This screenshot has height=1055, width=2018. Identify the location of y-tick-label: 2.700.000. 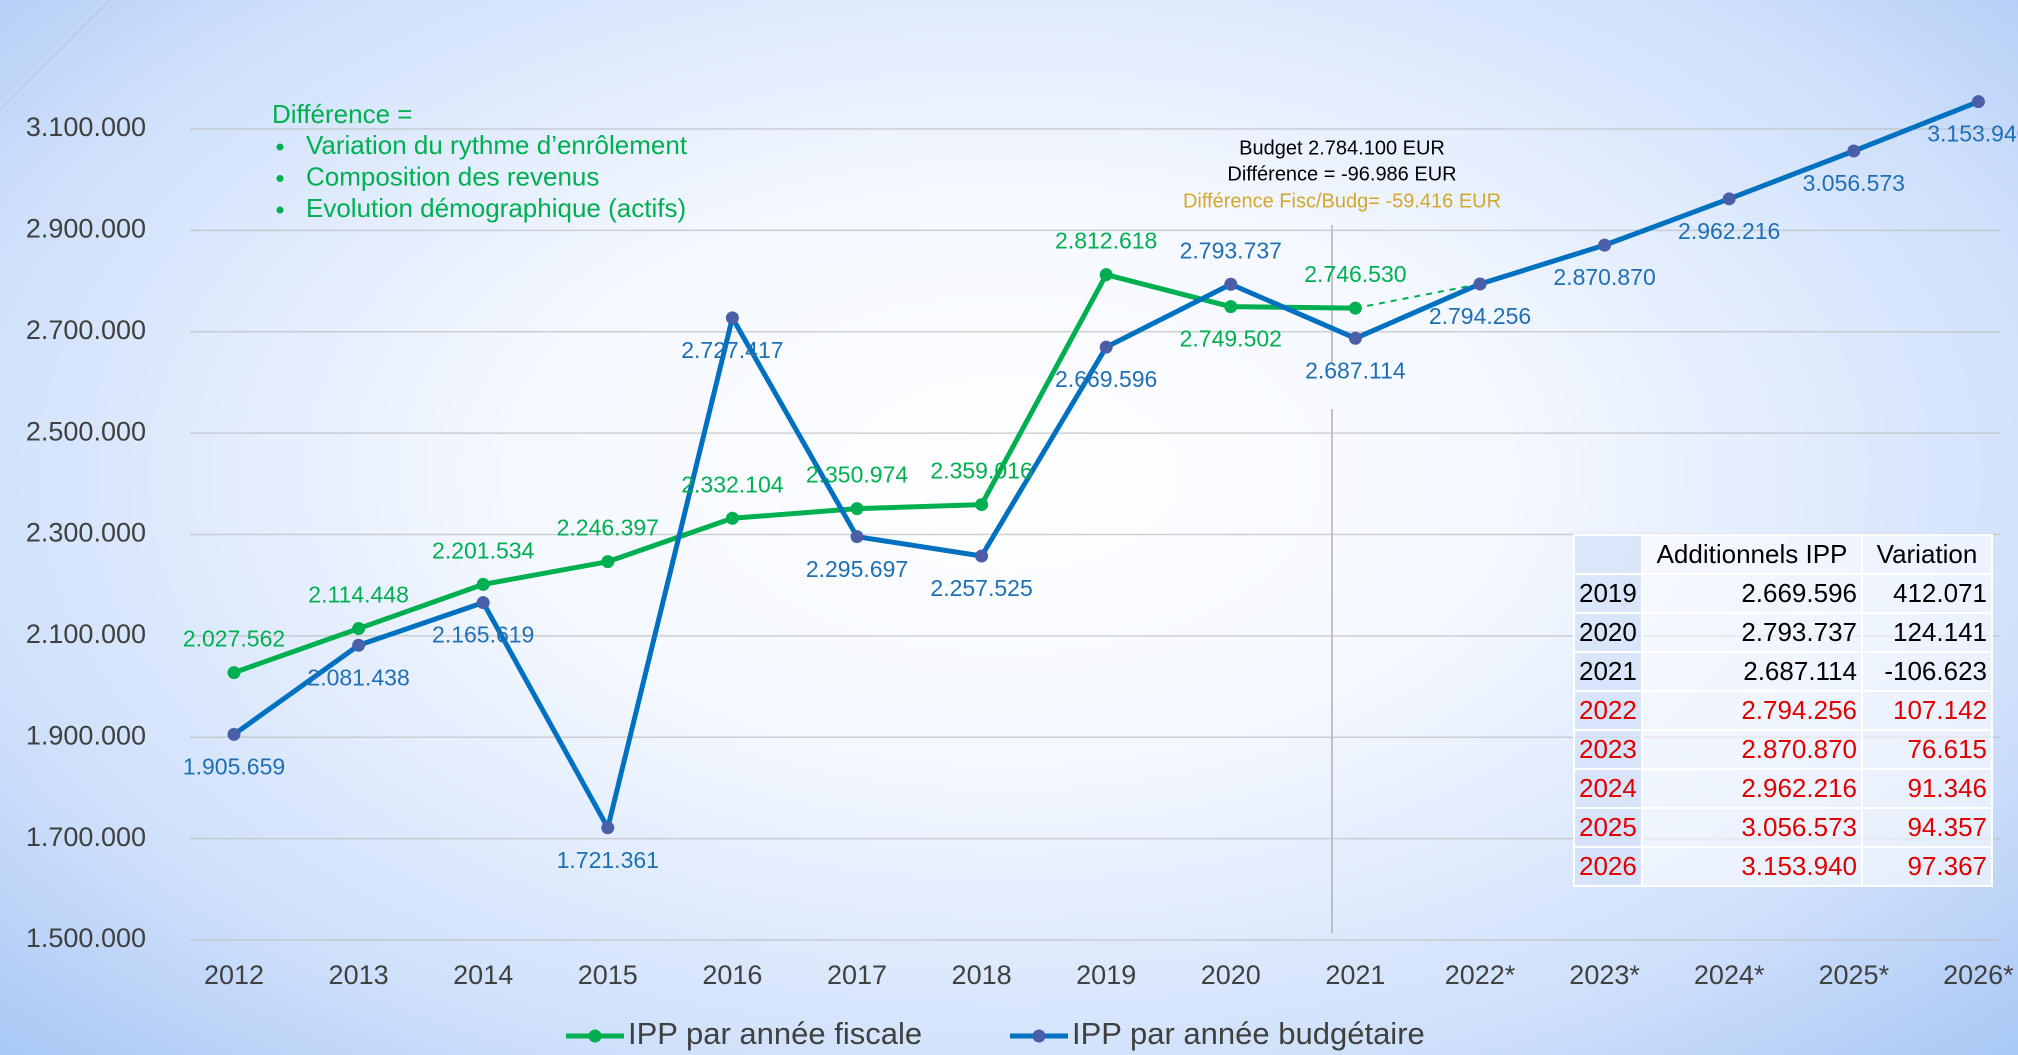
(86, 330).